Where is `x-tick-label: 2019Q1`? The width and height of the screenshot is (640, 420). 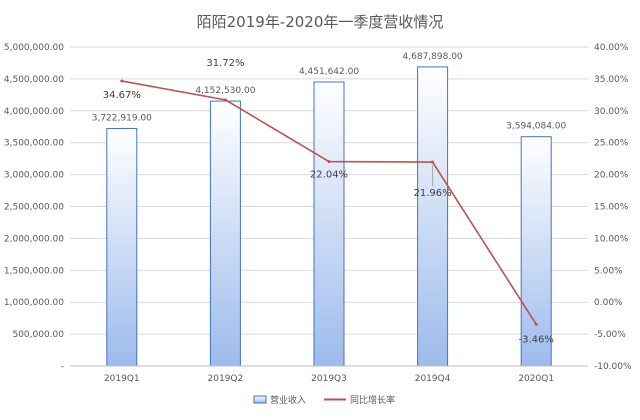 x-tick-label: 2019Q1 is located at coordinates (122, 379).